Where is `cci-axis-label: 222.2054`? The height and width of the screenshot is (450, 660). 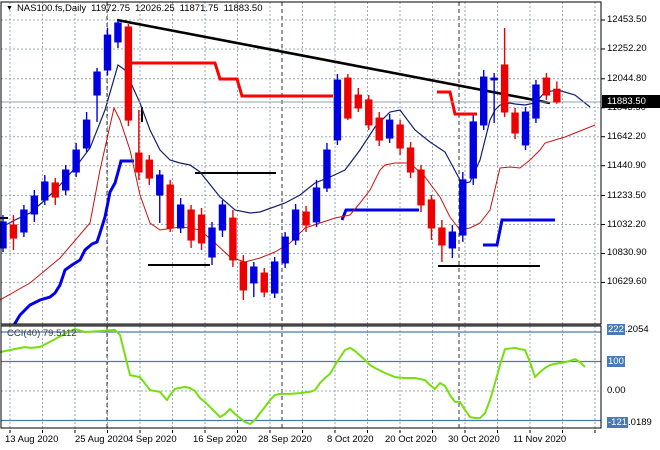
cci-axis-label: 222.2054 is located at coordinates (628, 330).